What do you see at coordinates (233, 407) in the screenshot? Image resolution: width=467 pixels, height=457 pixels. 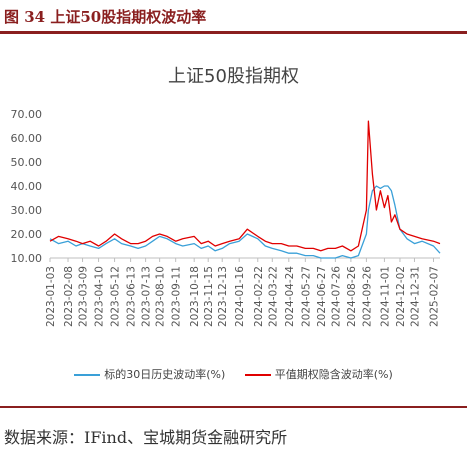 I see `source-divider` at bounding box center [233, 407].